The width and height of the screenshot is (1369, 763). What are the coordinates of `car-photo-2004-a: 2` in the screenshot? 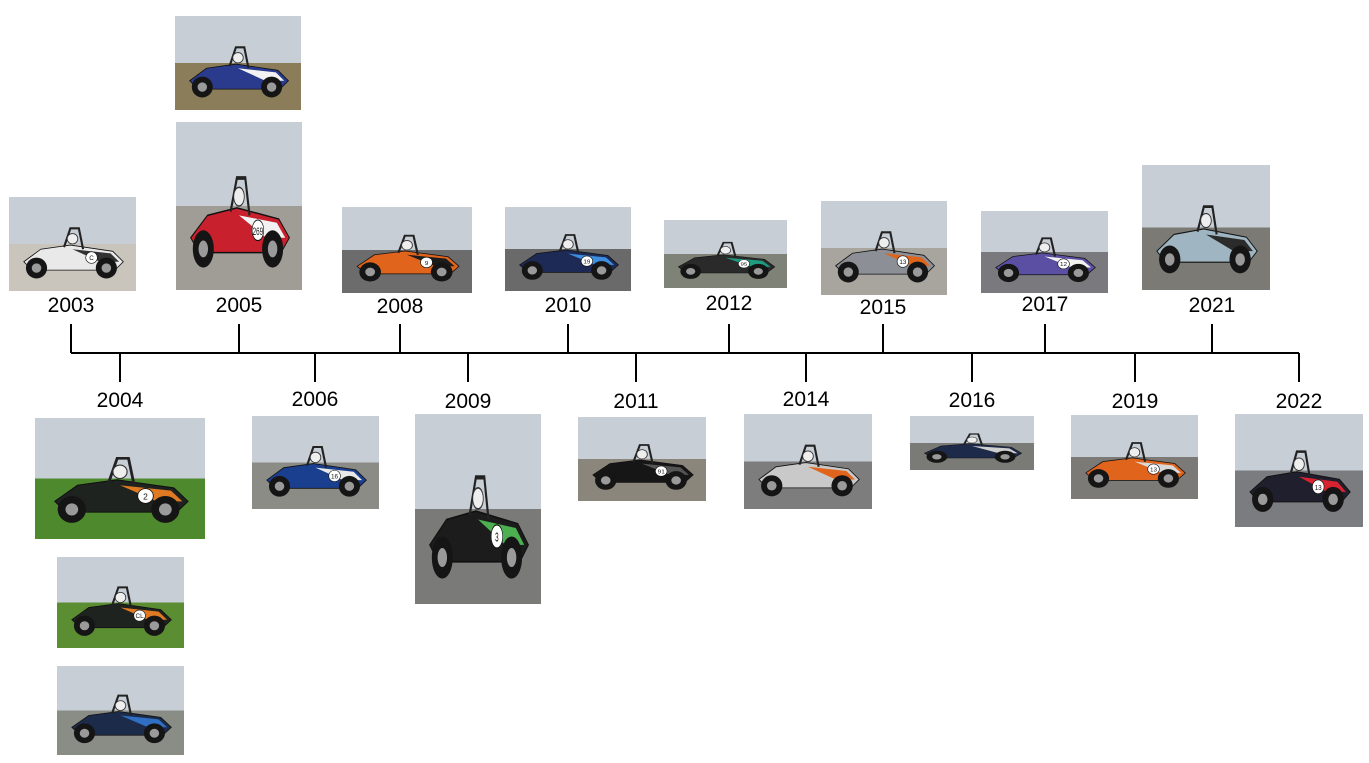 It's located at (120, 478).